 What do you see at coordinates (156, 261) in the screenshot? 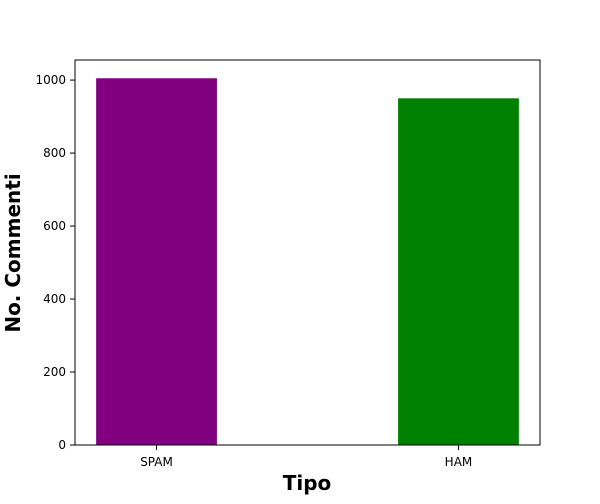
I see `bar-spam` at bounding box center [156, 261].